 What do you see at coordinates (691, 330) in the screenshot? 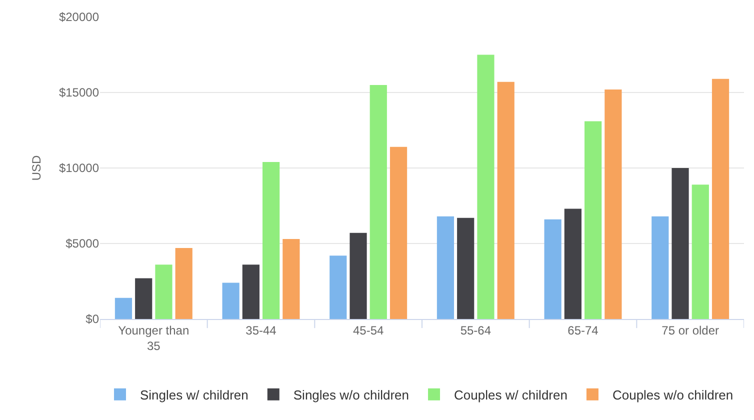
I see `x-tick-label: 75 or older` at bounding box center [691, 330].